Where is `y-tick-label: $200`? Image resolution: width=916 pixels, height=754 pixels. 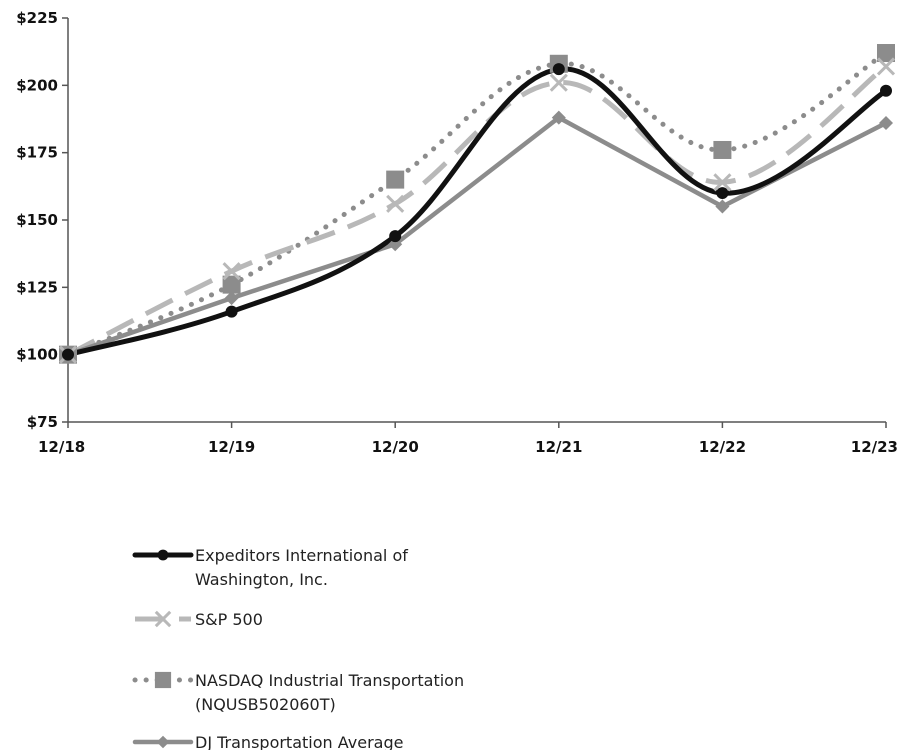 y-tick-label: $200 is located at coordinates (37, 85).